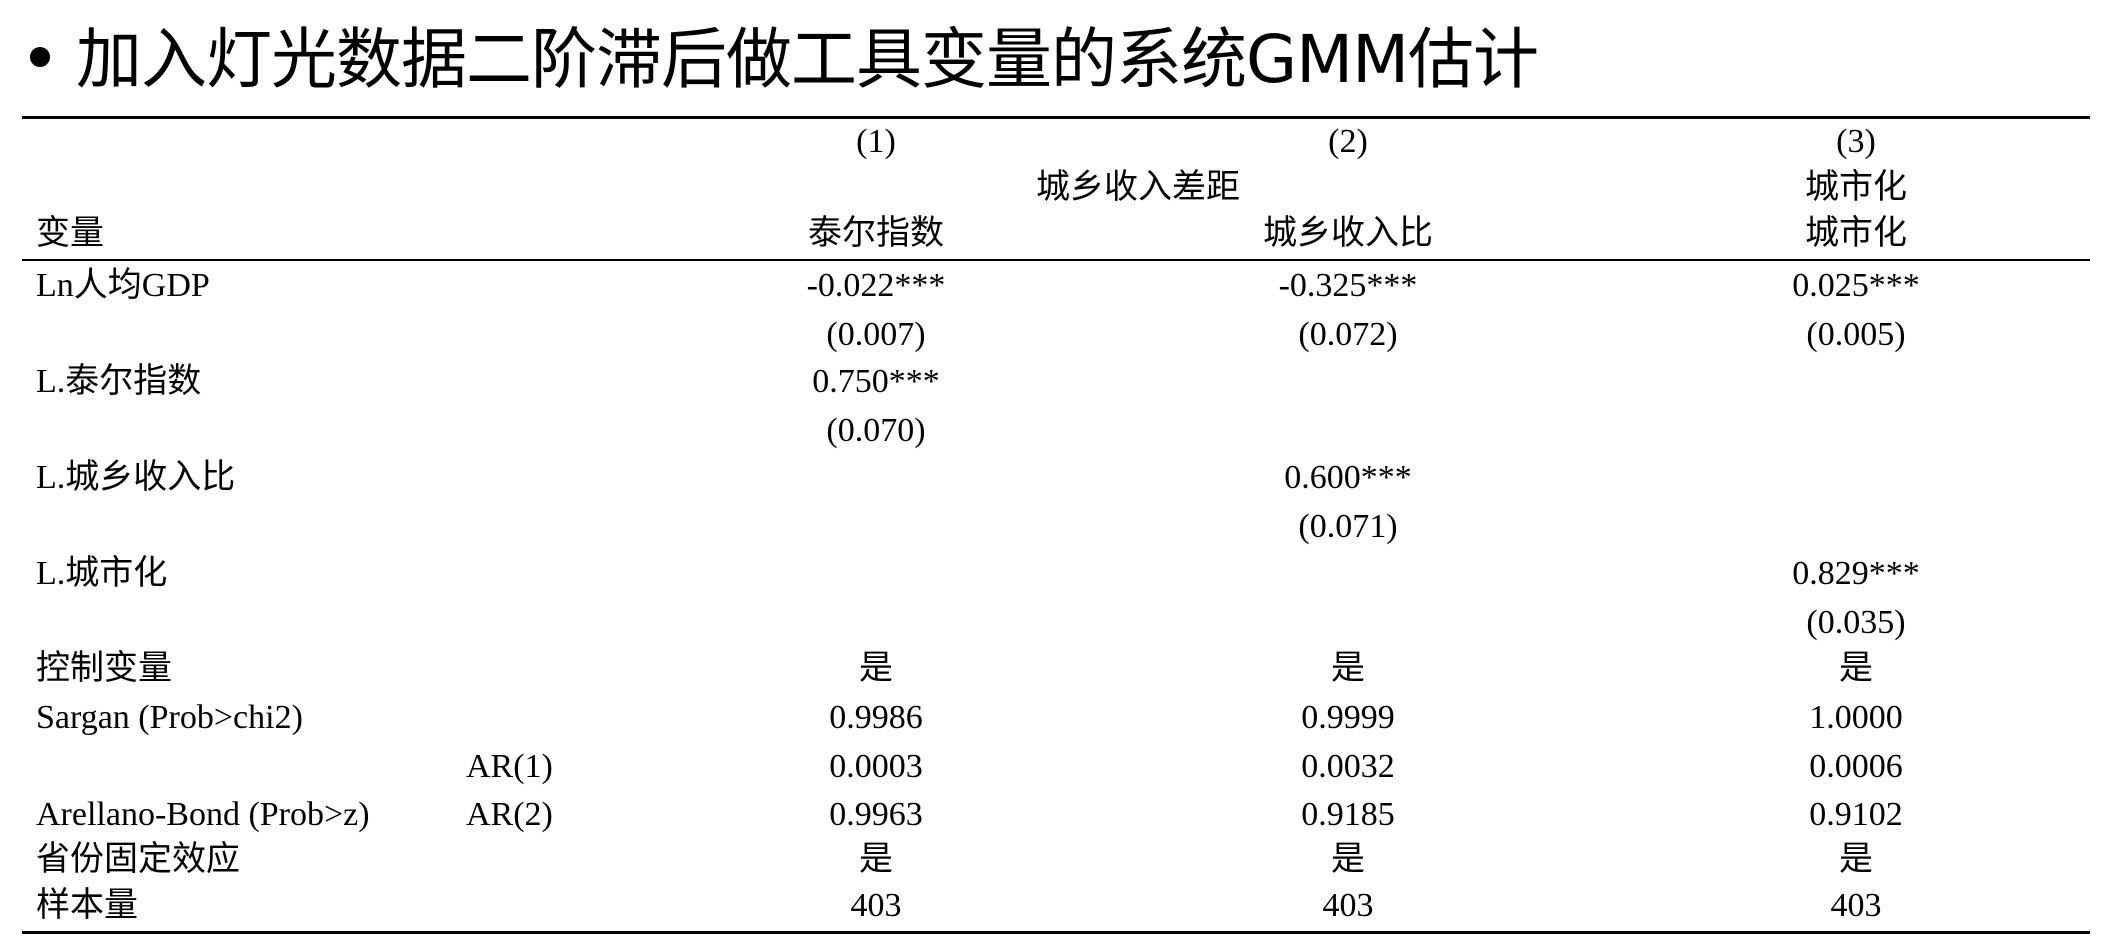  Describe the element at coordinates (1348, 859) in the screenshot. I see `province-fe-value-2: 是` at that location.